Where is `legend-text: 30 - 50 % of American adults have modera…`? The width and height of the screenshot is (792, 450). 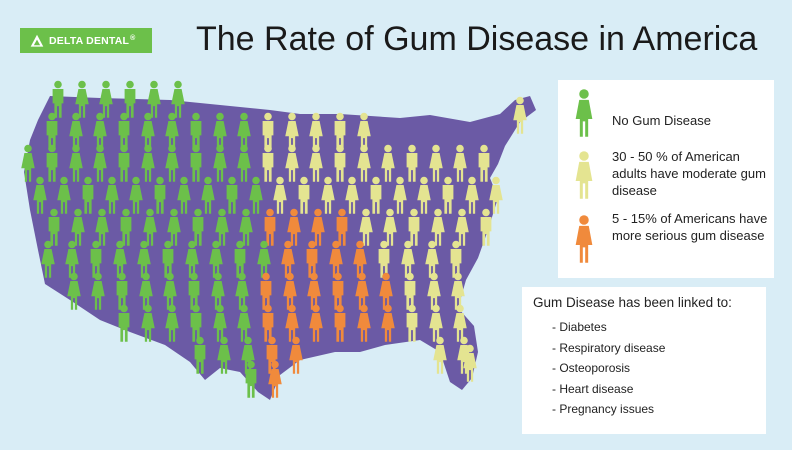
legend-text: 30 - 50 % of American adults have modera… is located at coordinates (689, 173).